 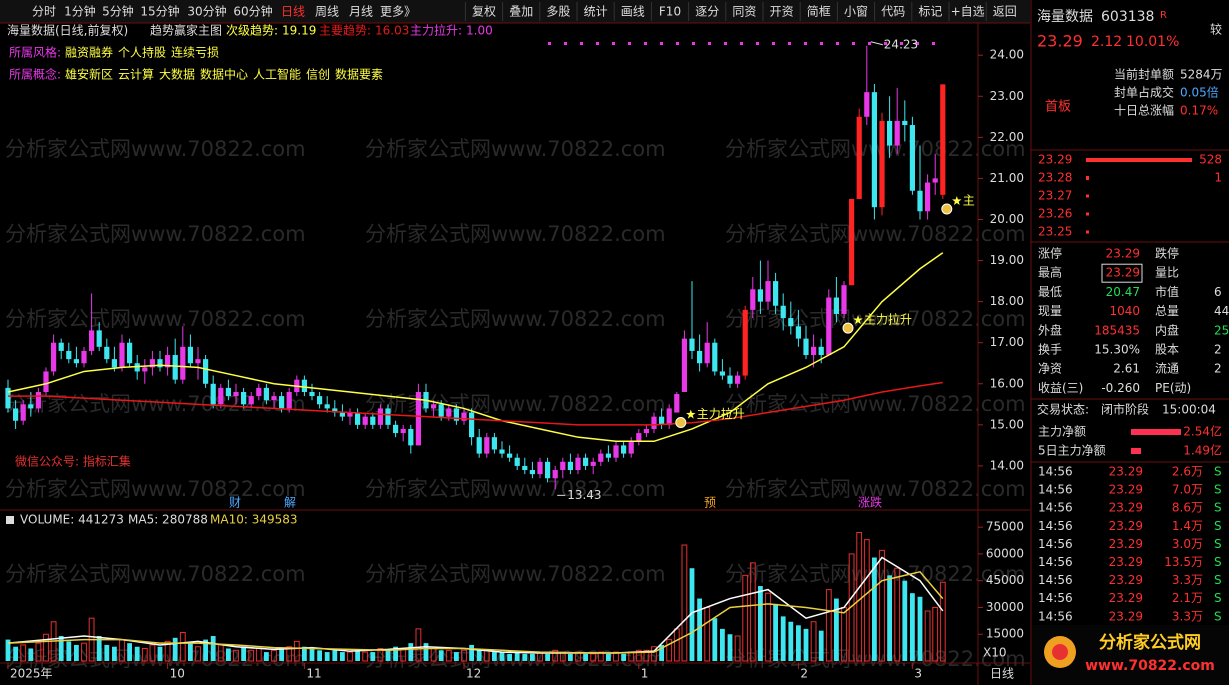 I want to click on period-tag: 日线, so click(x=1002, y=674).